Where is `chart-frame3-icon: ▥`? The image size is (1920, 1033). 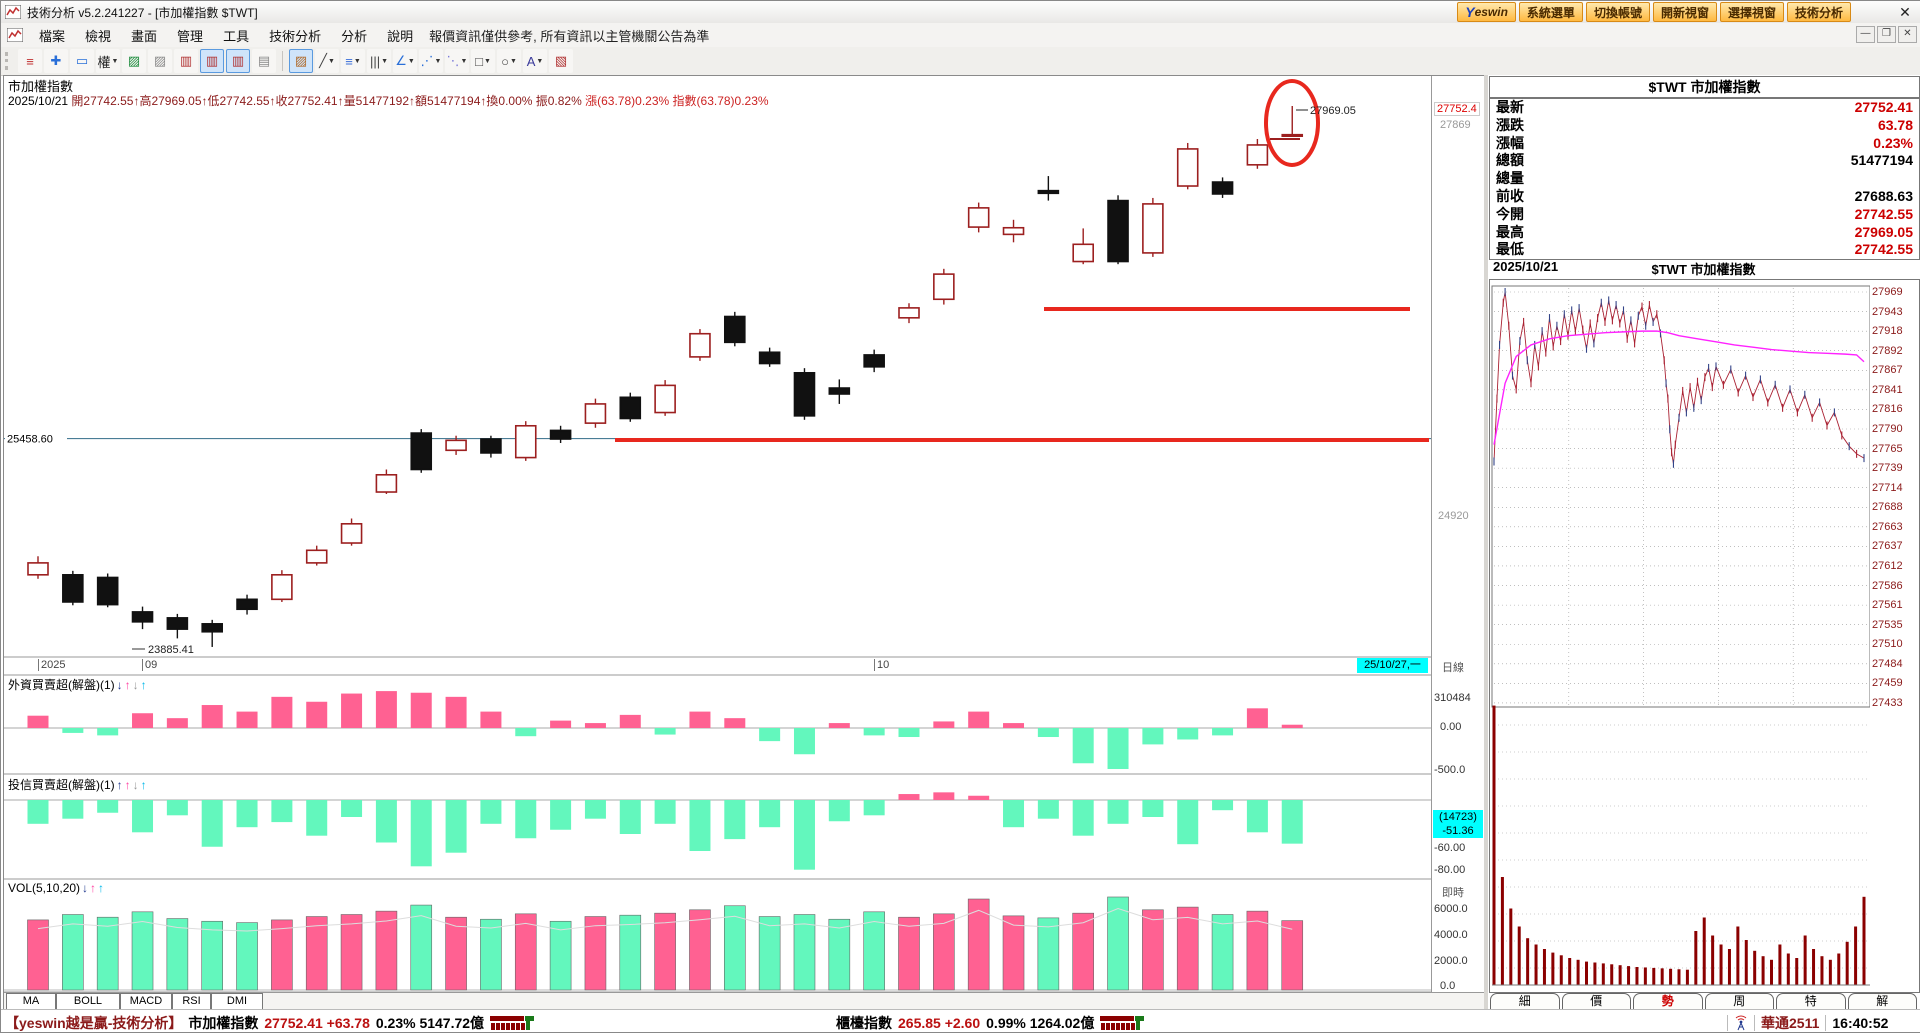 chart-frame3-icon: ▥ is located at coordinates (238, 61).